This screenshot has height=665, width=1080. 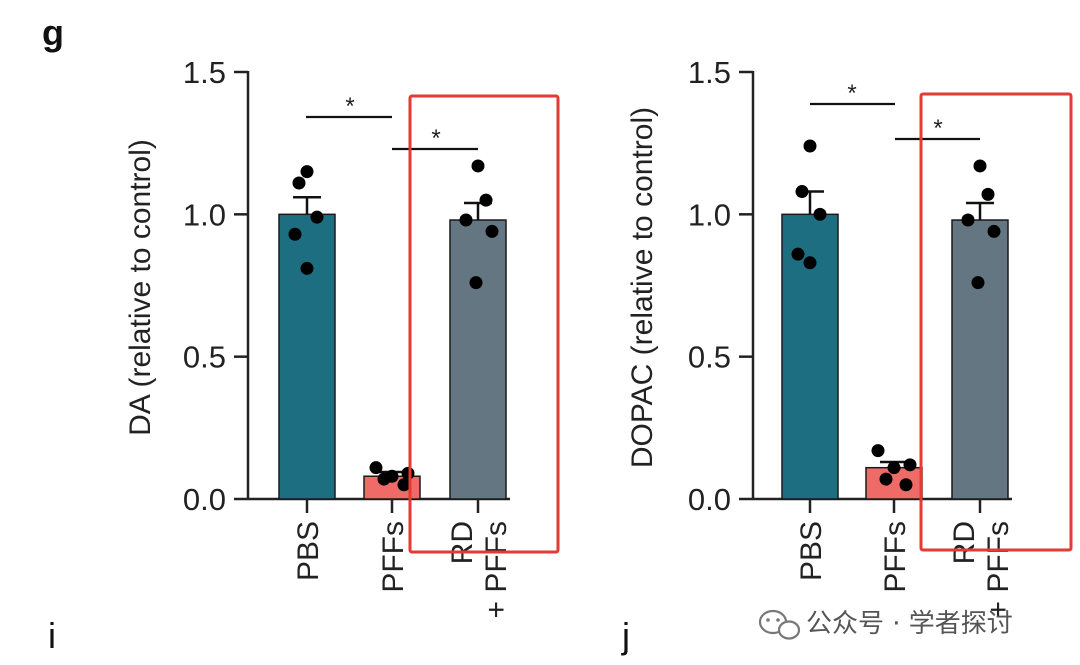 What do you see at coordinates (140, 287) in the screenshot?
I see `y-axis-label: DA (relative to control)` at bounding box center [140, 287].